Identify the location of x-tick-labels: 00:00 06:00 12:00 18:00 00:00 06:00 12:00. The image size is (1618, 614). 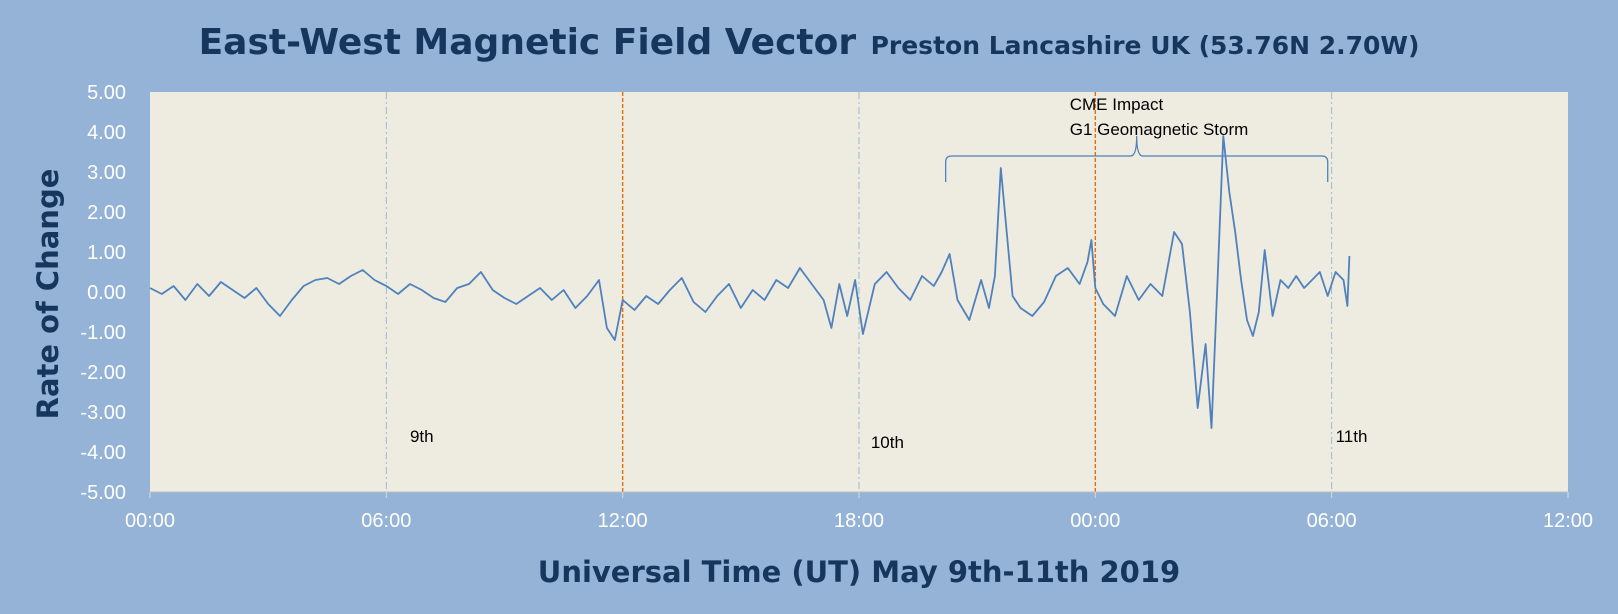
(859, 511).